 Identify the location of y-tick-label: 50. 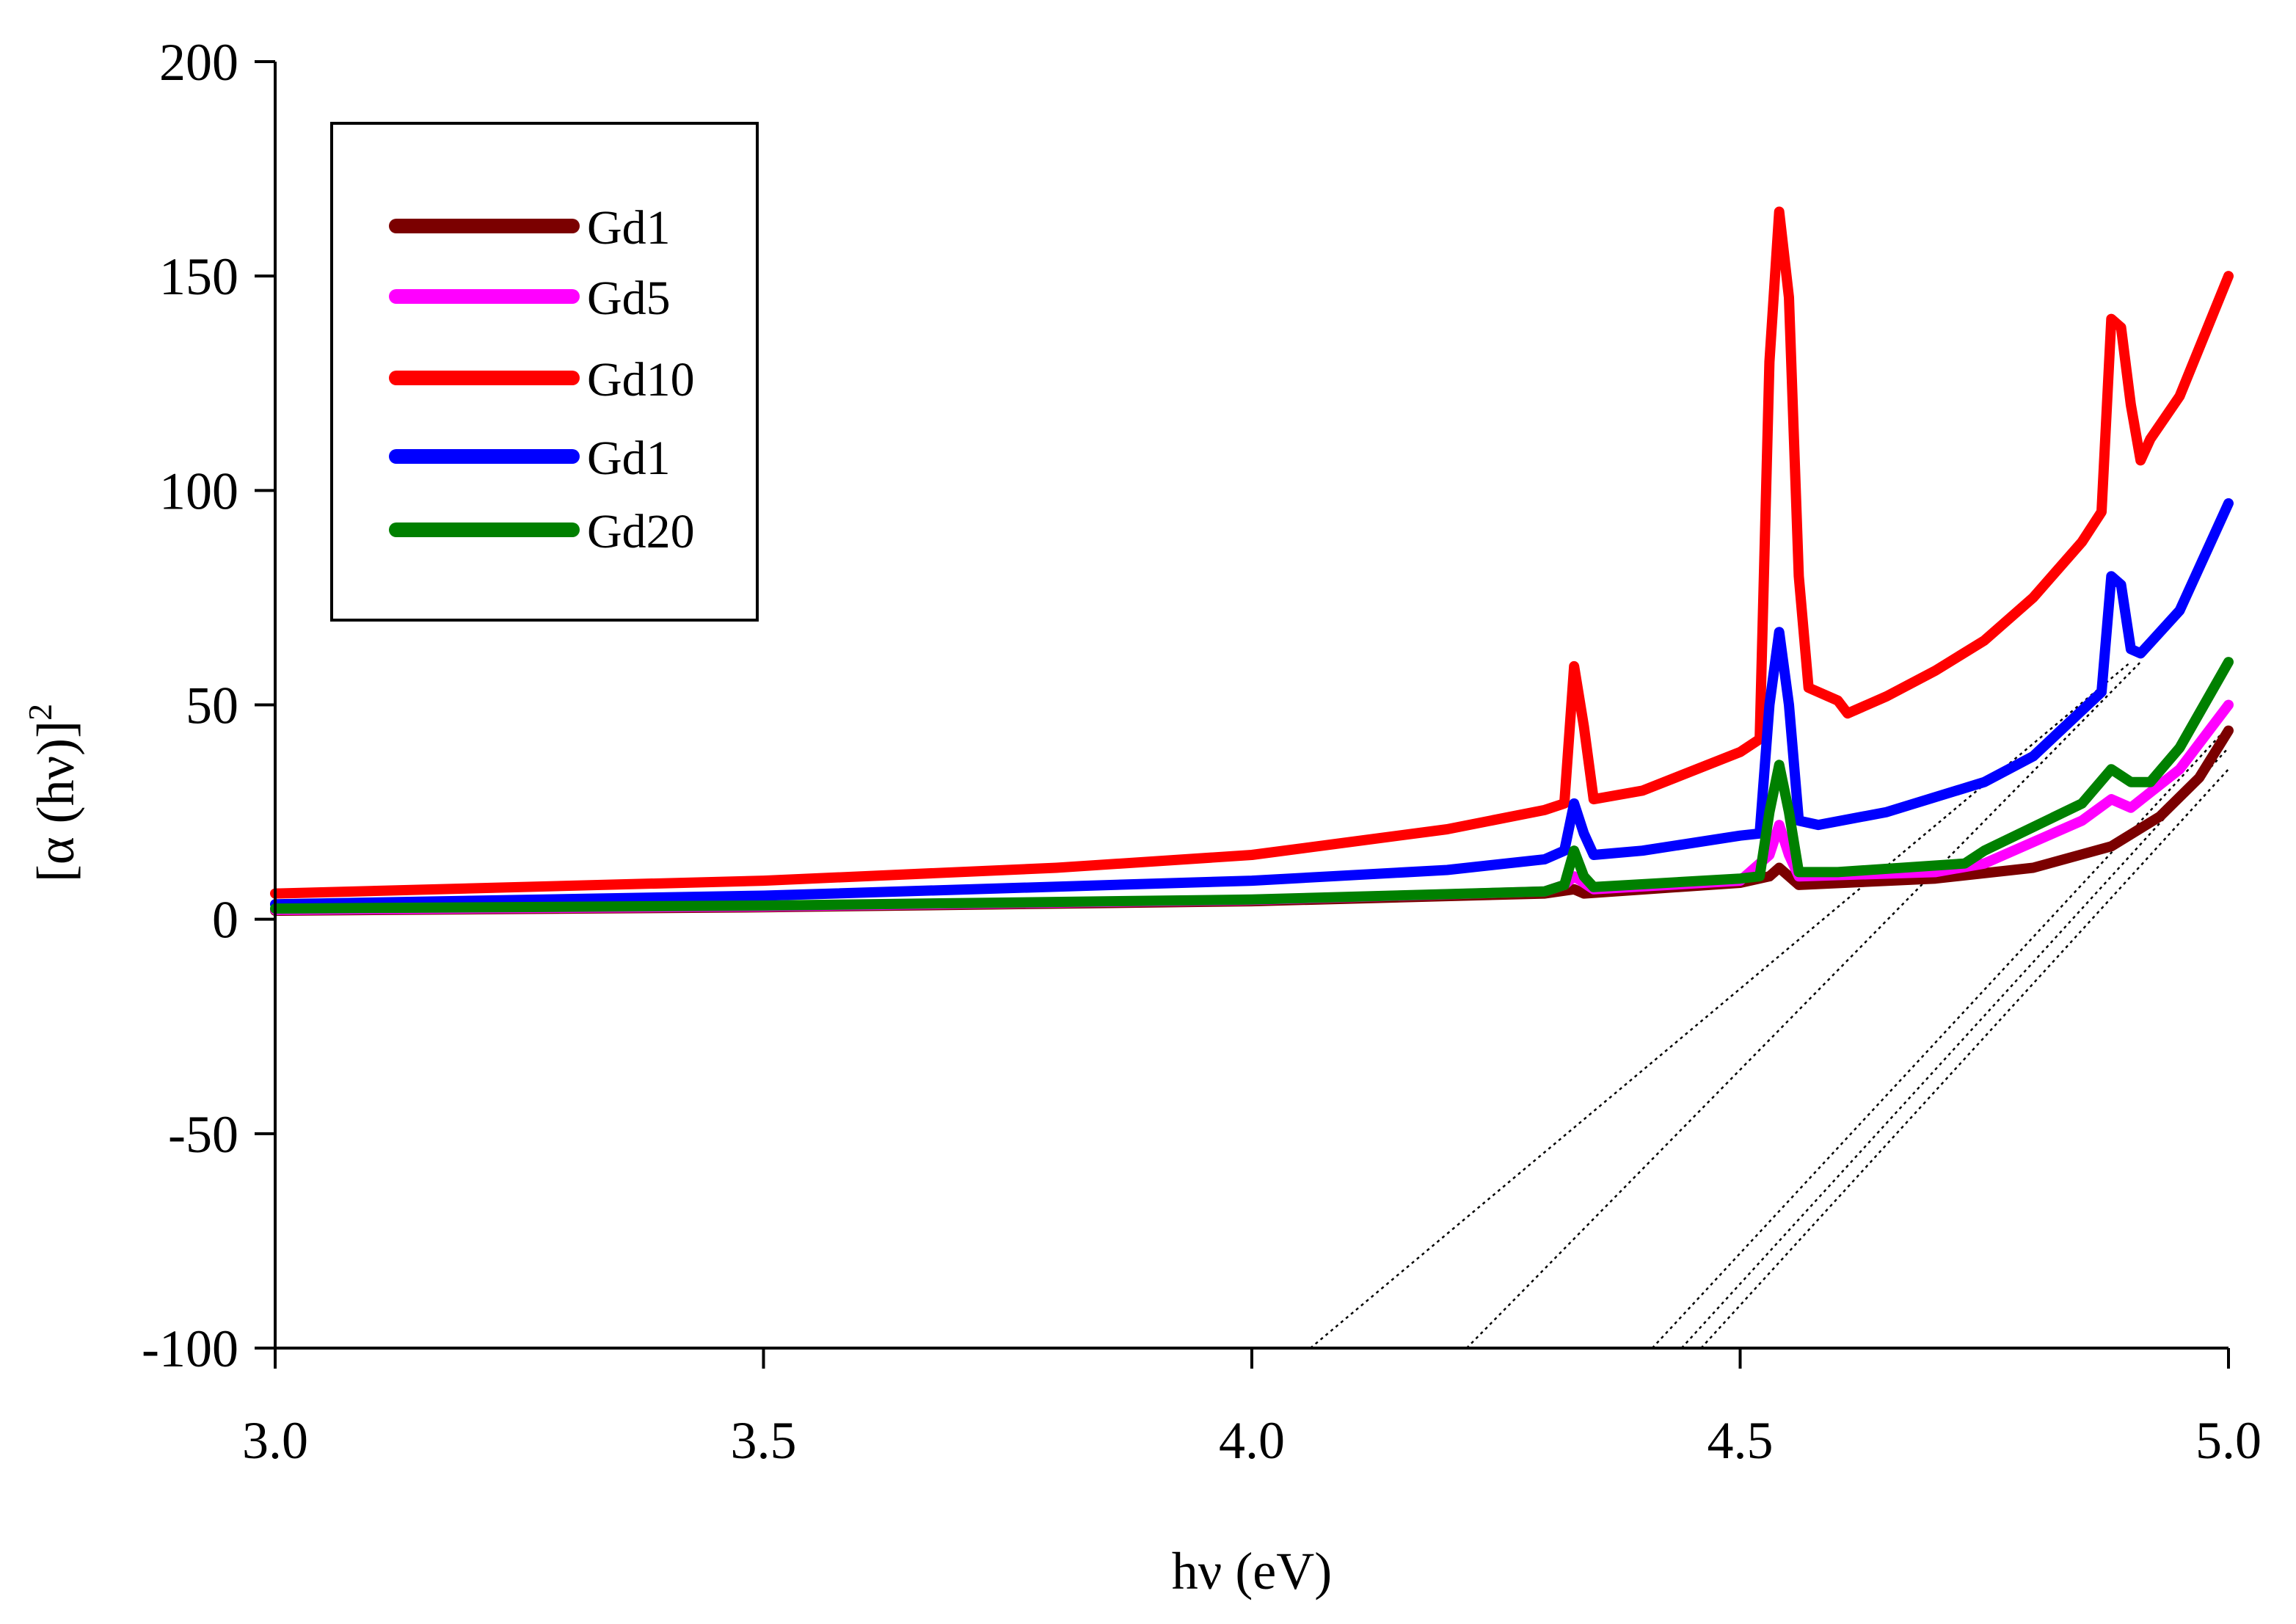
(212, 706).